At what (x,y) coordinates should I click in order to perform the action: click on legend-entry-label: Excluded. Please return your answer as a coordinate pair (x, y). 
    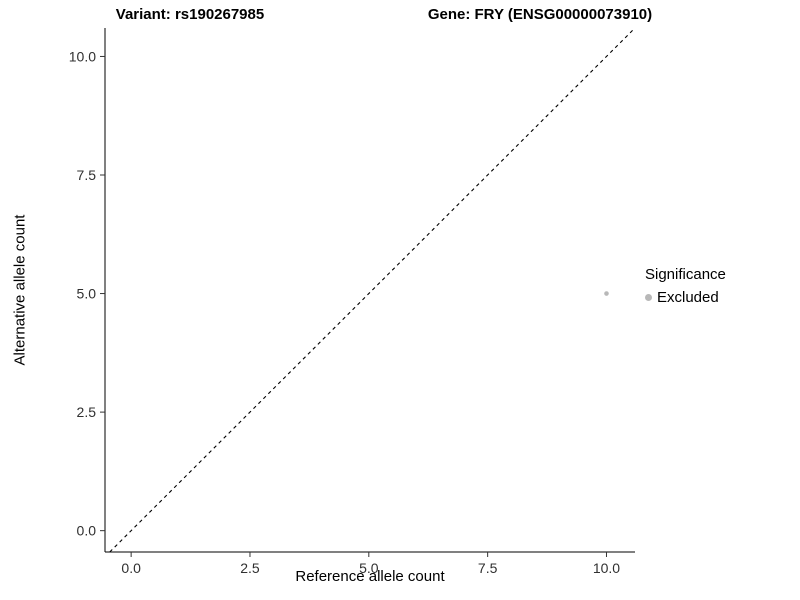
    Looking at the image, I should click on (688, 297).